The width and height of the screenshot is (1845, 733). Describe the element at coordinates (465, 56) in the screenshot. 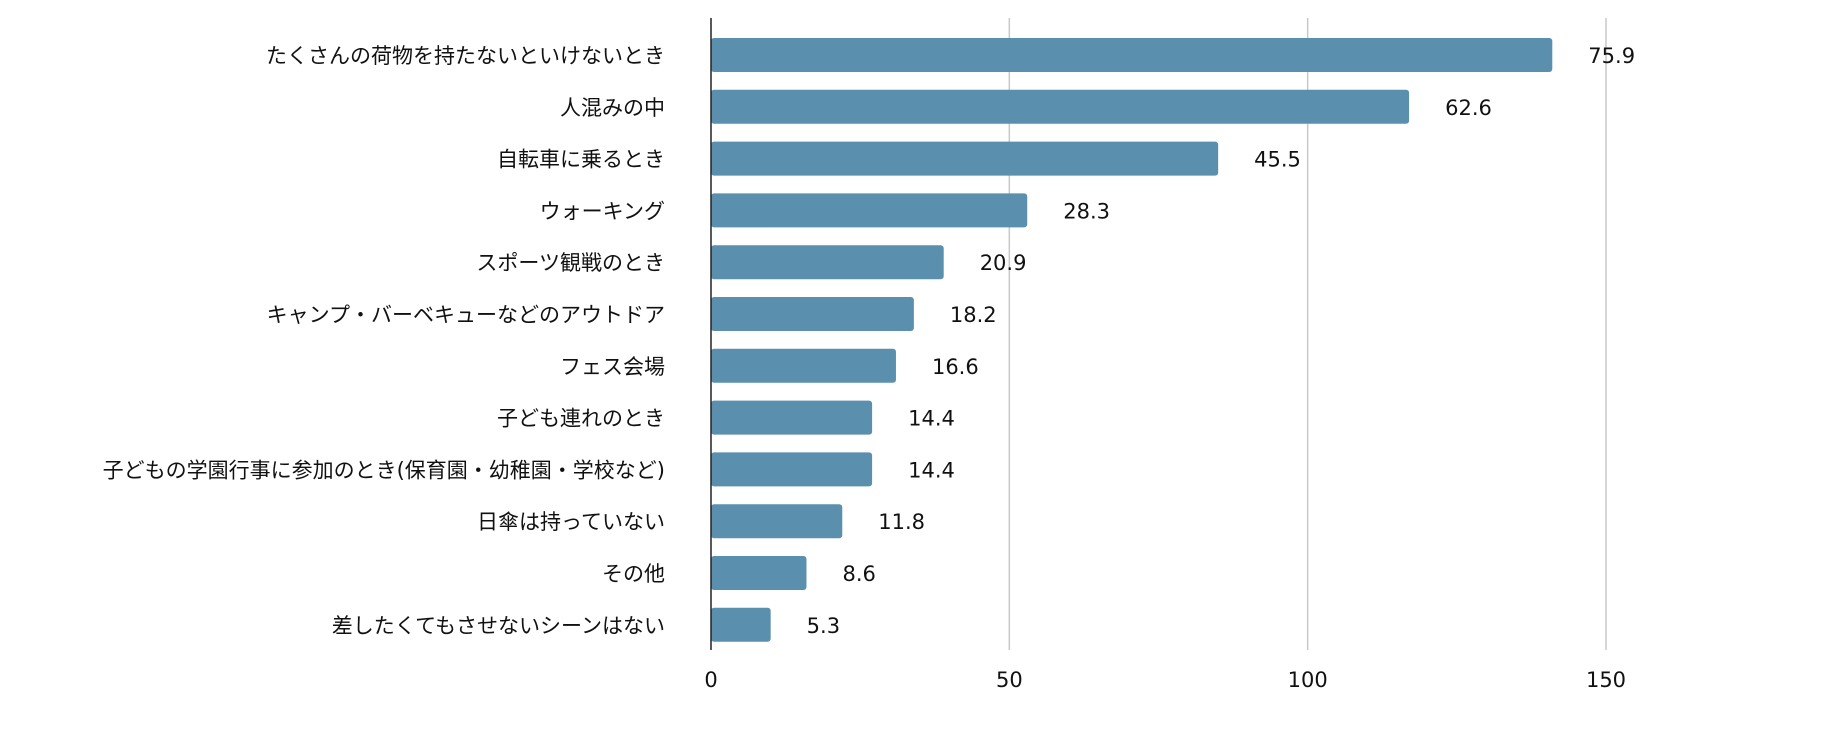

I see `category-label: たくさんの荷物を持たないといけないとき` at that location.